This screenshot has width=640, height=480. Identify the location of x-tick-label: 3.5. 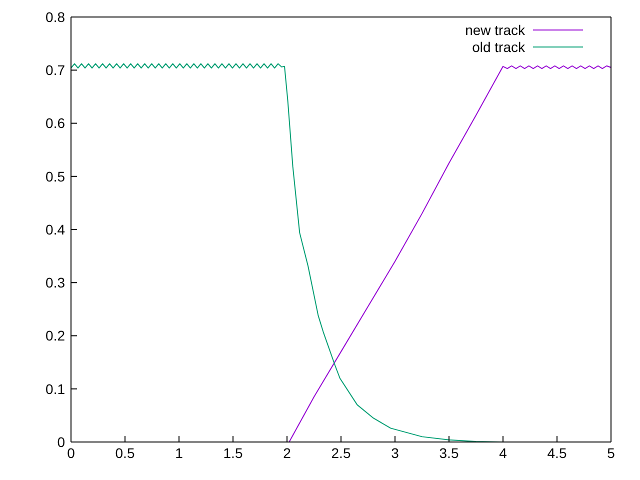
(449, 452).